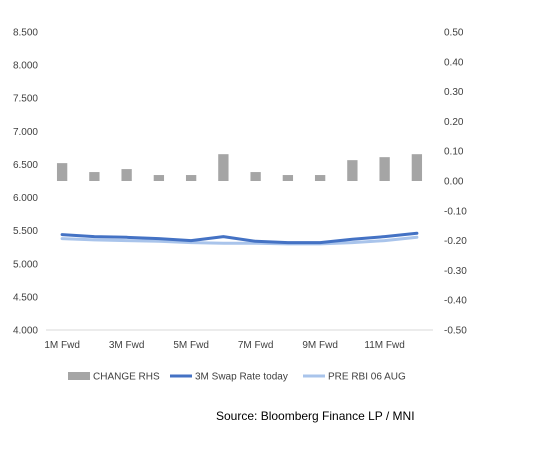 This screenshot has width=533, height=450. What do you see at coordinates (25, 132) in the screenshot?
I see `left-tick-label: 7.000` at bounding box center [25, 132].